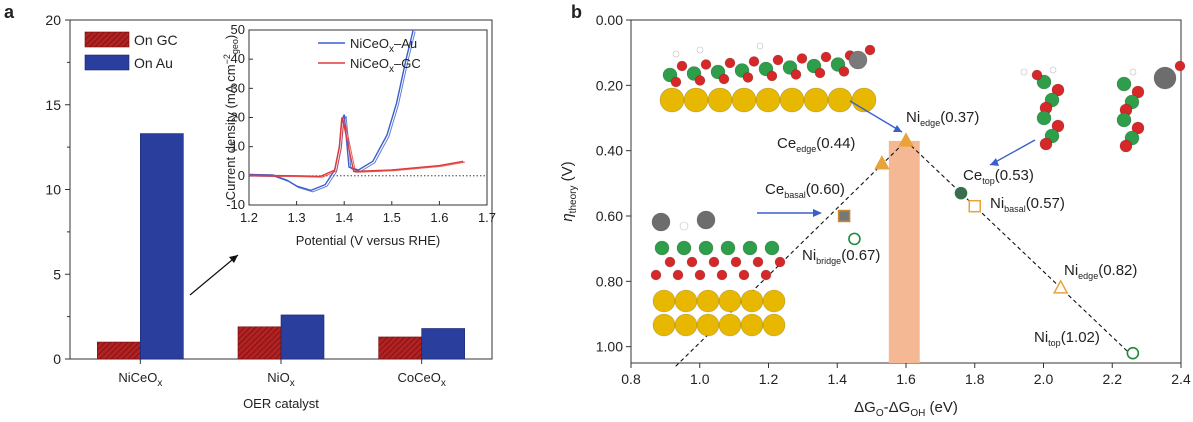 The image size is (1193, 422). Describe the element at coordinates (9, 12) in the screenshot. I see `panel-a-label: a` at that location.